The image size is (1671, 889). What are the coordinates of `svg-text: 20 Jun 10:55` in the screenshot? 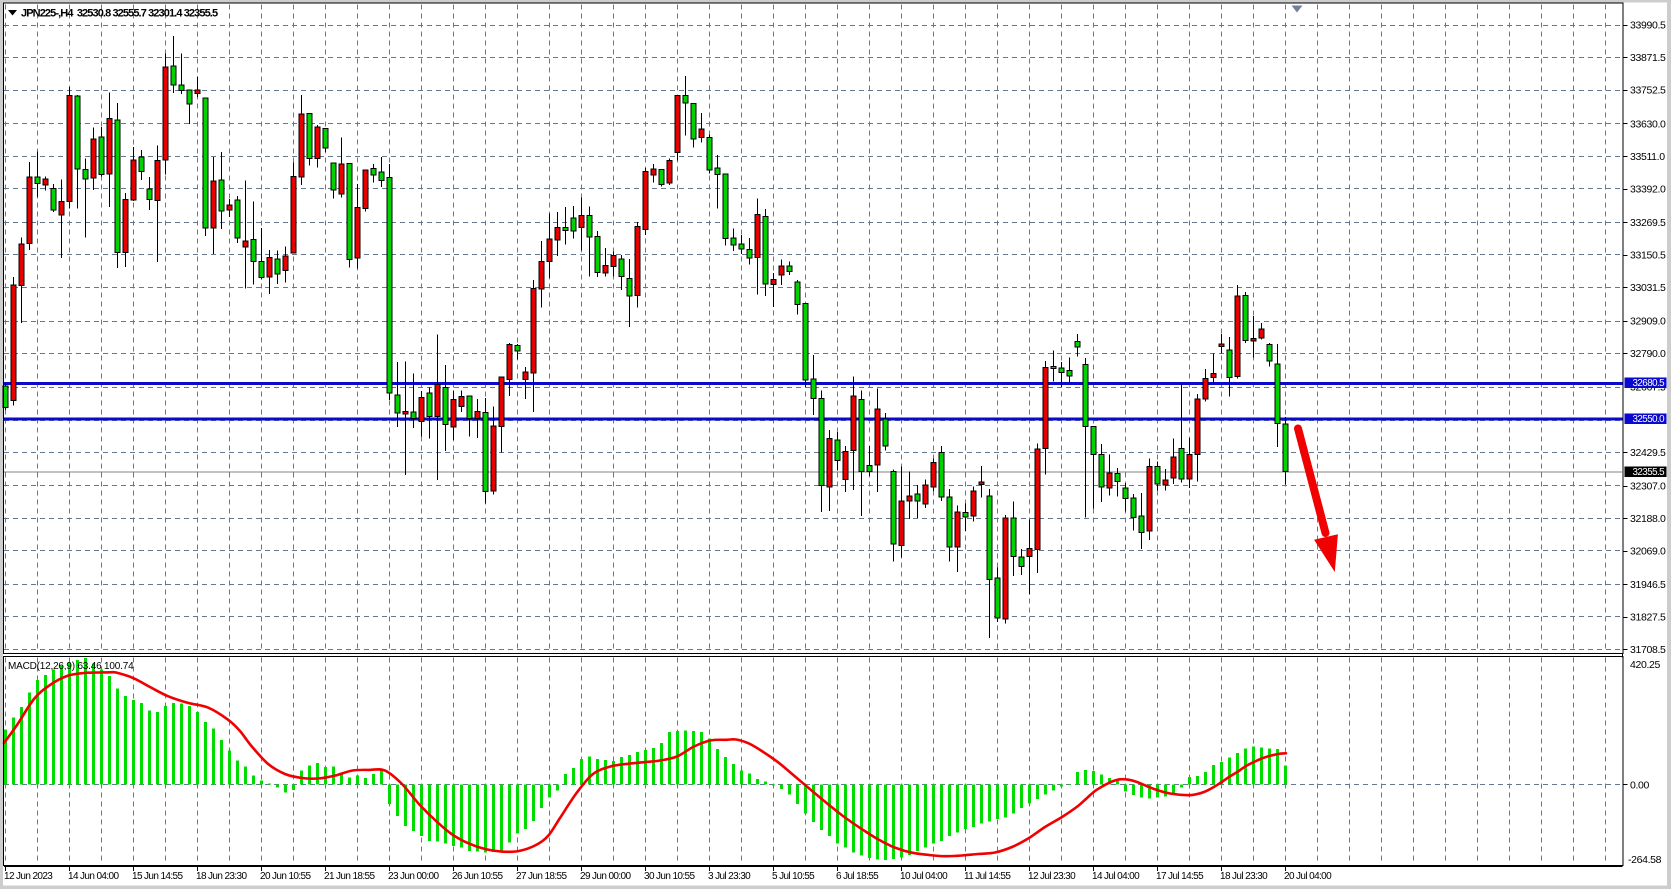 It's located at (285, 876).